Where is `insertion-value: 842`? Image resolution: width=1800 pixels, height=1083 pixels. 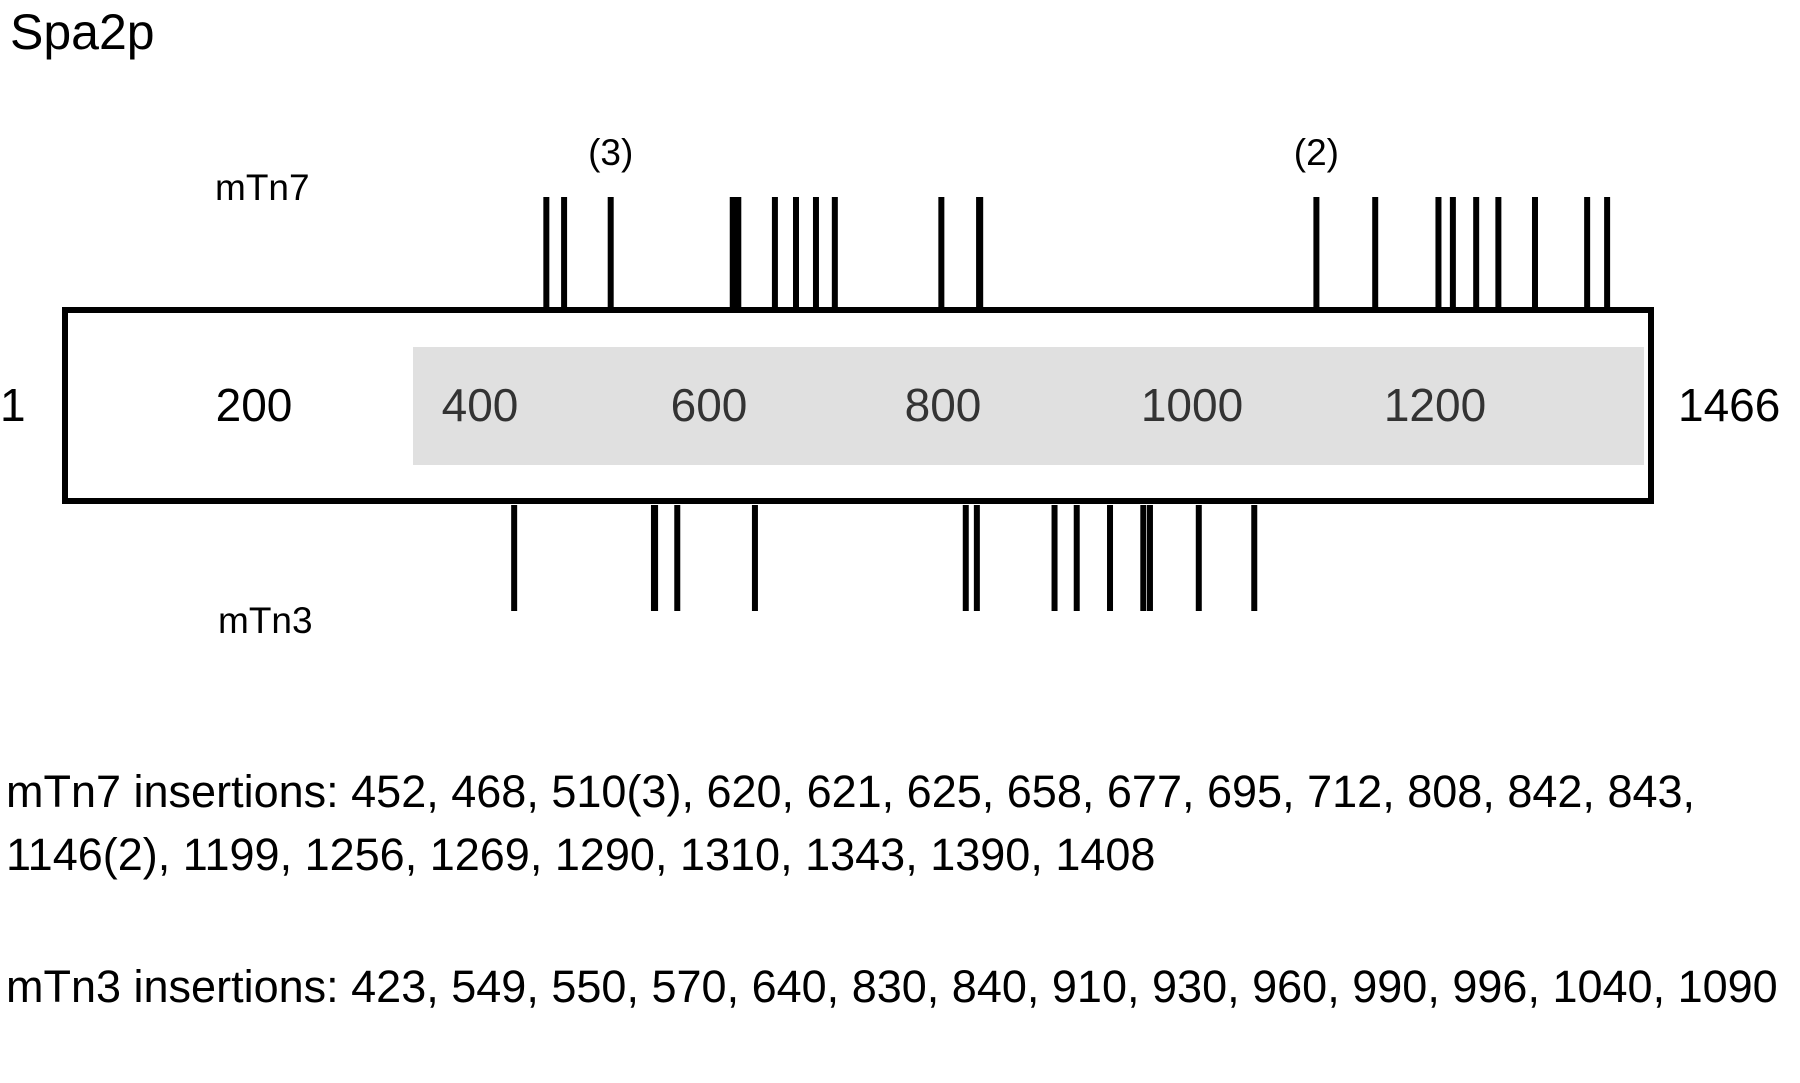
insertion-value: 842 is located at coordinates (1545, 791).